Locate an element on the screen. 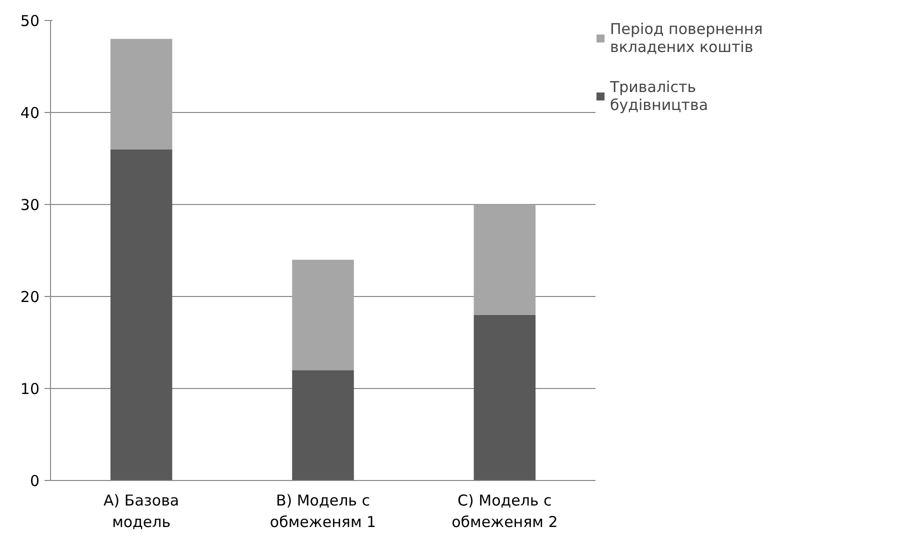 The image size is (916, 556). y-tick-label: 50 is located at coordinates (30, 21).